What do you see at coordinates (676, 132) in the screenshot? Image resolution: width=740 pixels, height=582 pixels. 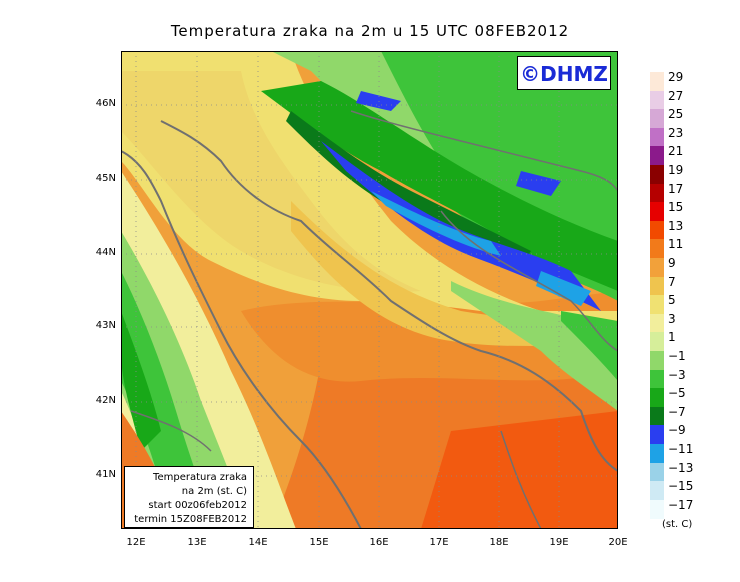 I see `legend-label: 23` at bounding box center [676, 132].